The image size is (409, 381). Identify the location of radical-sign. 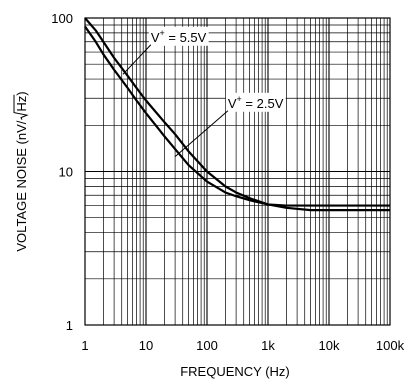
(21, 107).